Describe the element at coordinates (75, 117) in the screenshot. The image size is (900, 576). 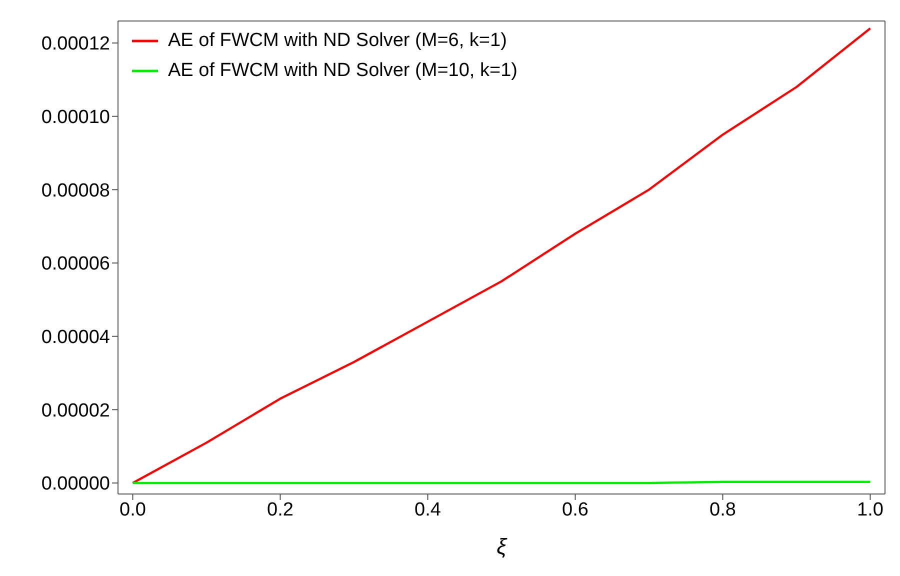
I see `y-tick-label: 0.00010` at that location.